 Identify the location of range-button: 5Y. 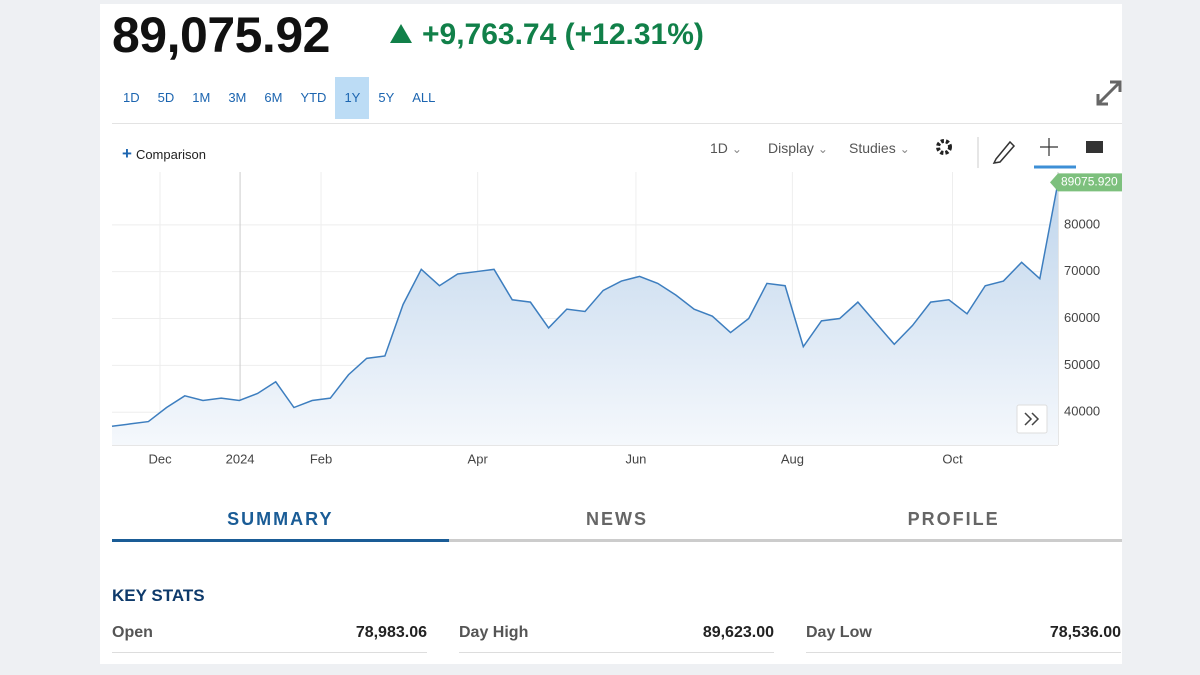
(386, 97).